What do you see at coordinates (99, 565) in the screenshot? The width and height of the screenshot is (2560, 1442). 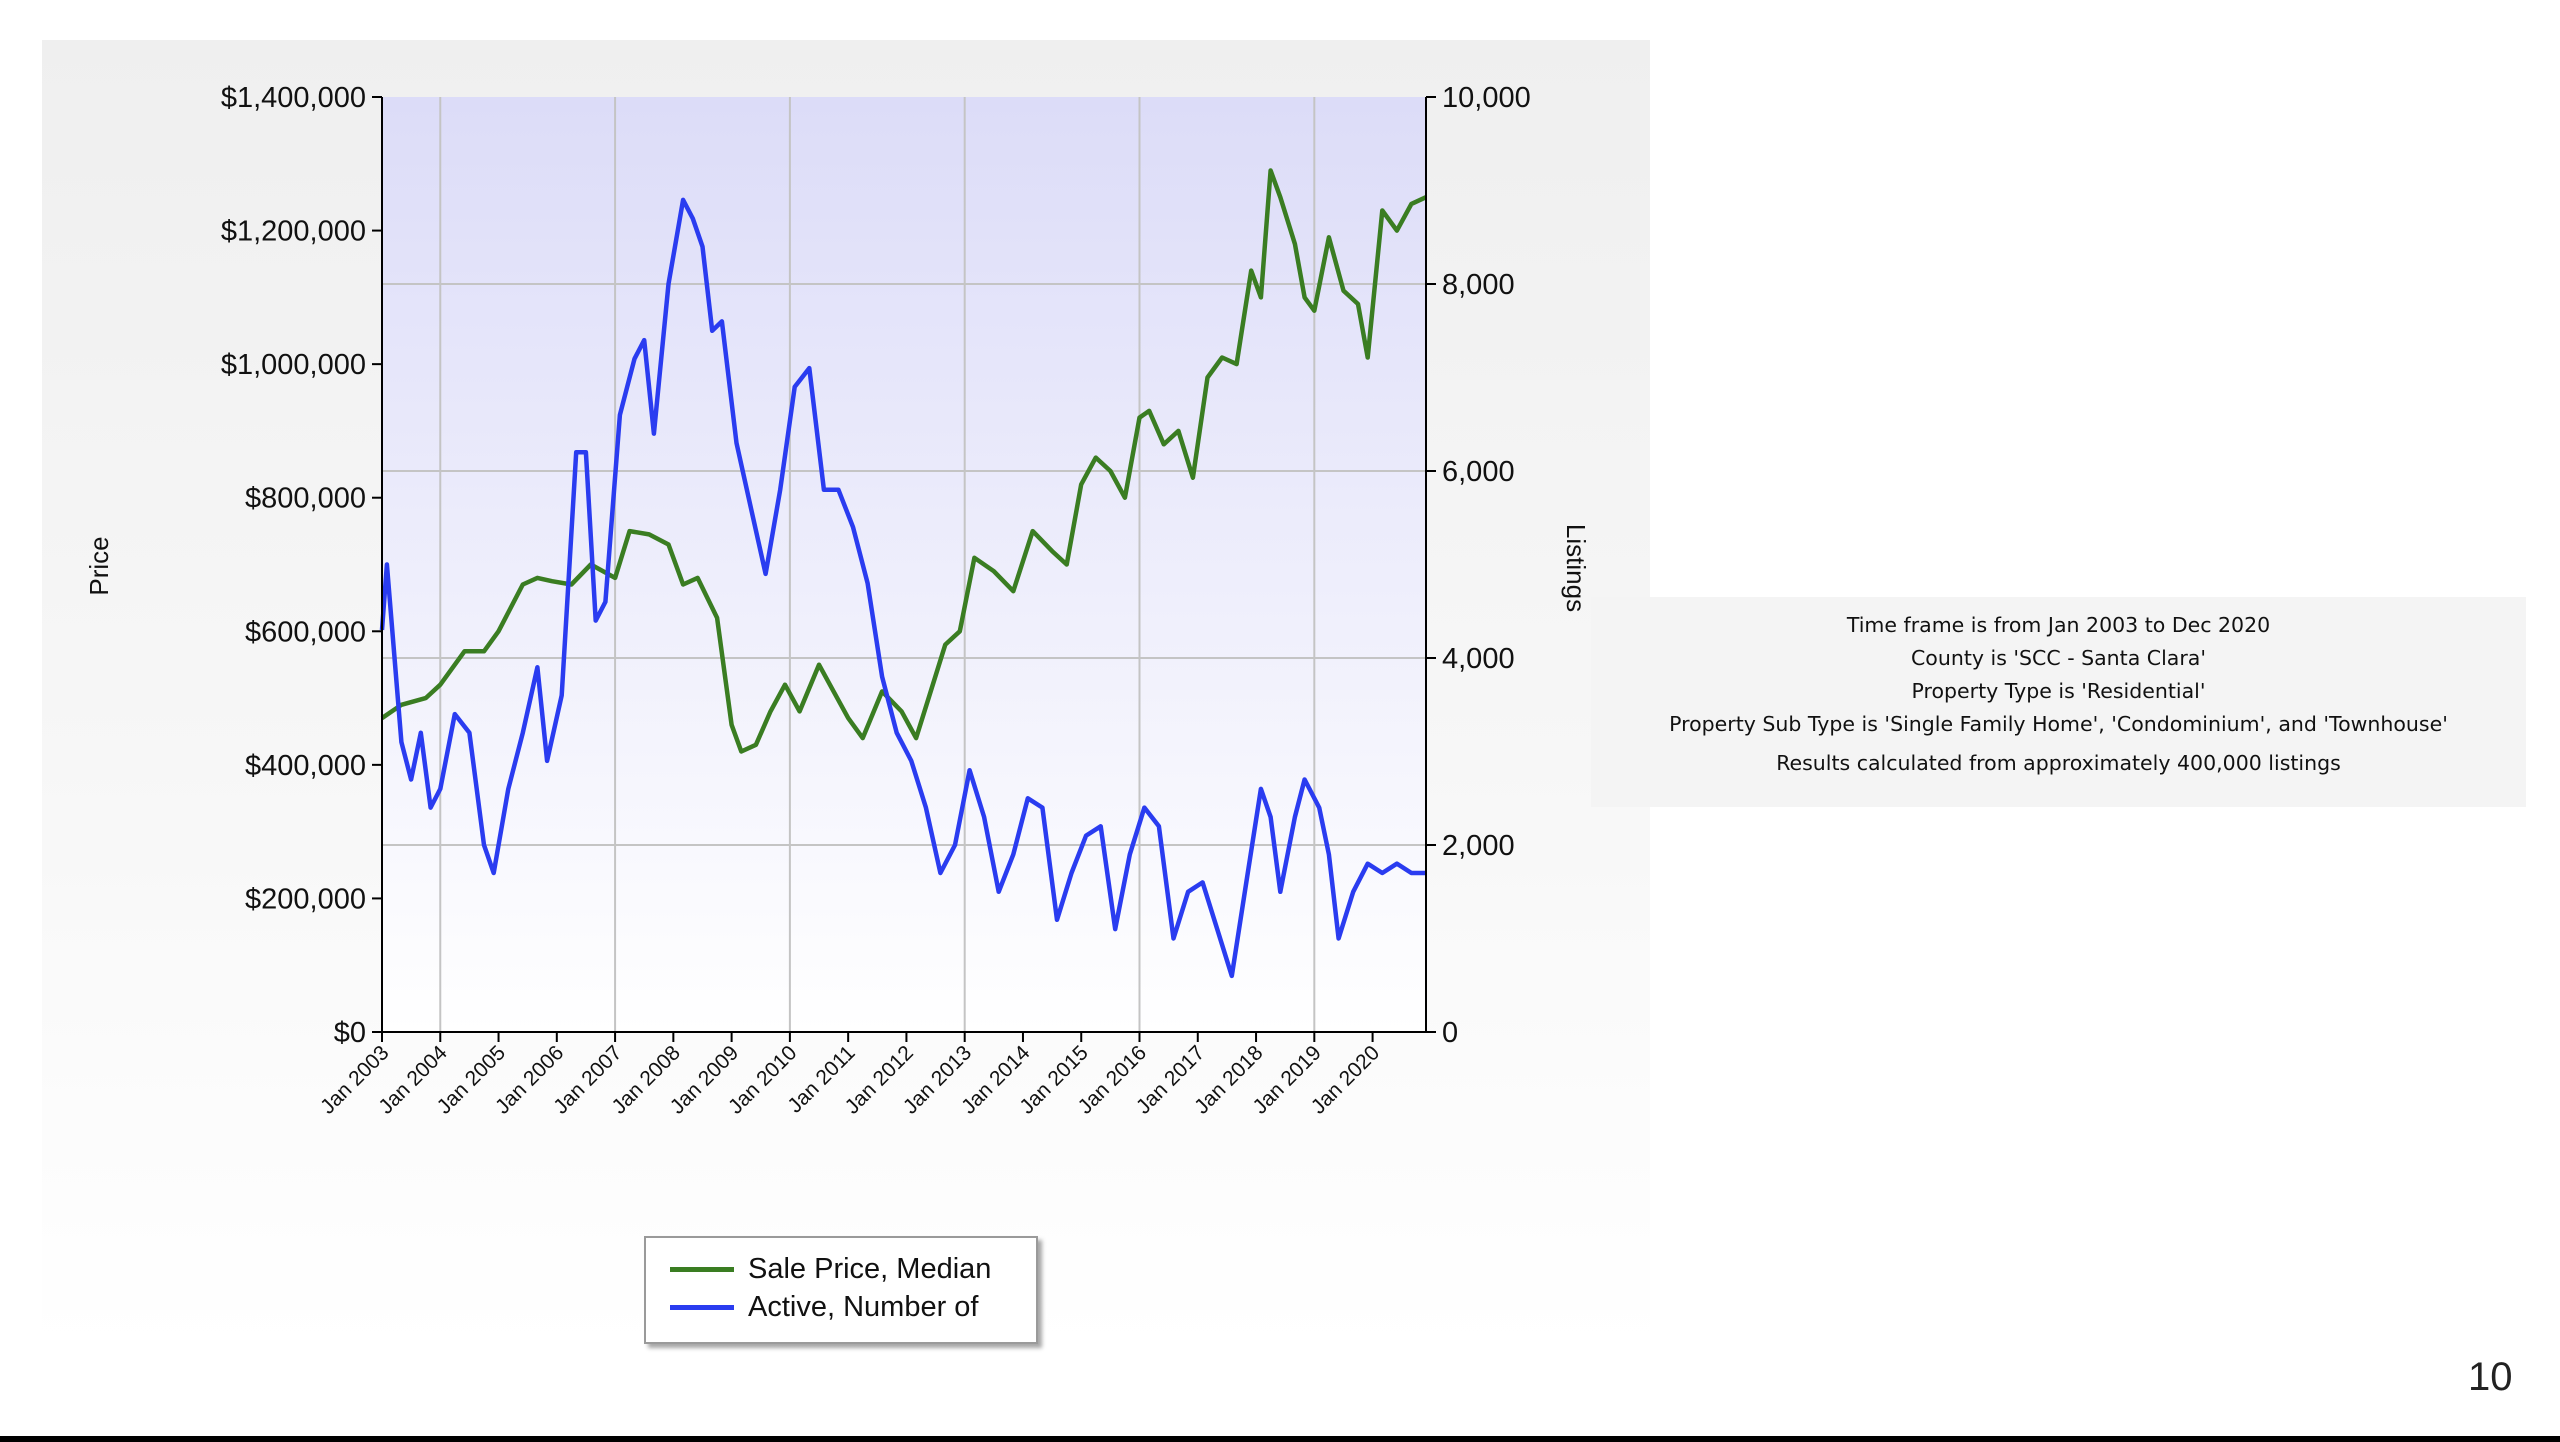 I see `y-axis-title: Price` at bounding box center [99, 565].